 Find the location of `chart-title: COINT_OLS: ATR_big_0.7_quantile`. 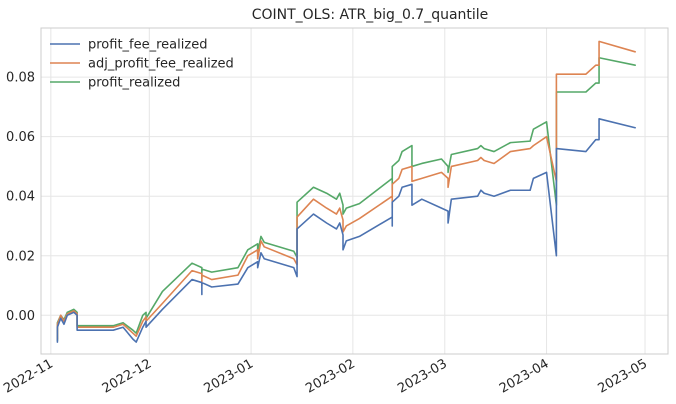

chart-title: COINT_OLS: ATR_big_0.7_quantile is located at coordinates (370, 15).